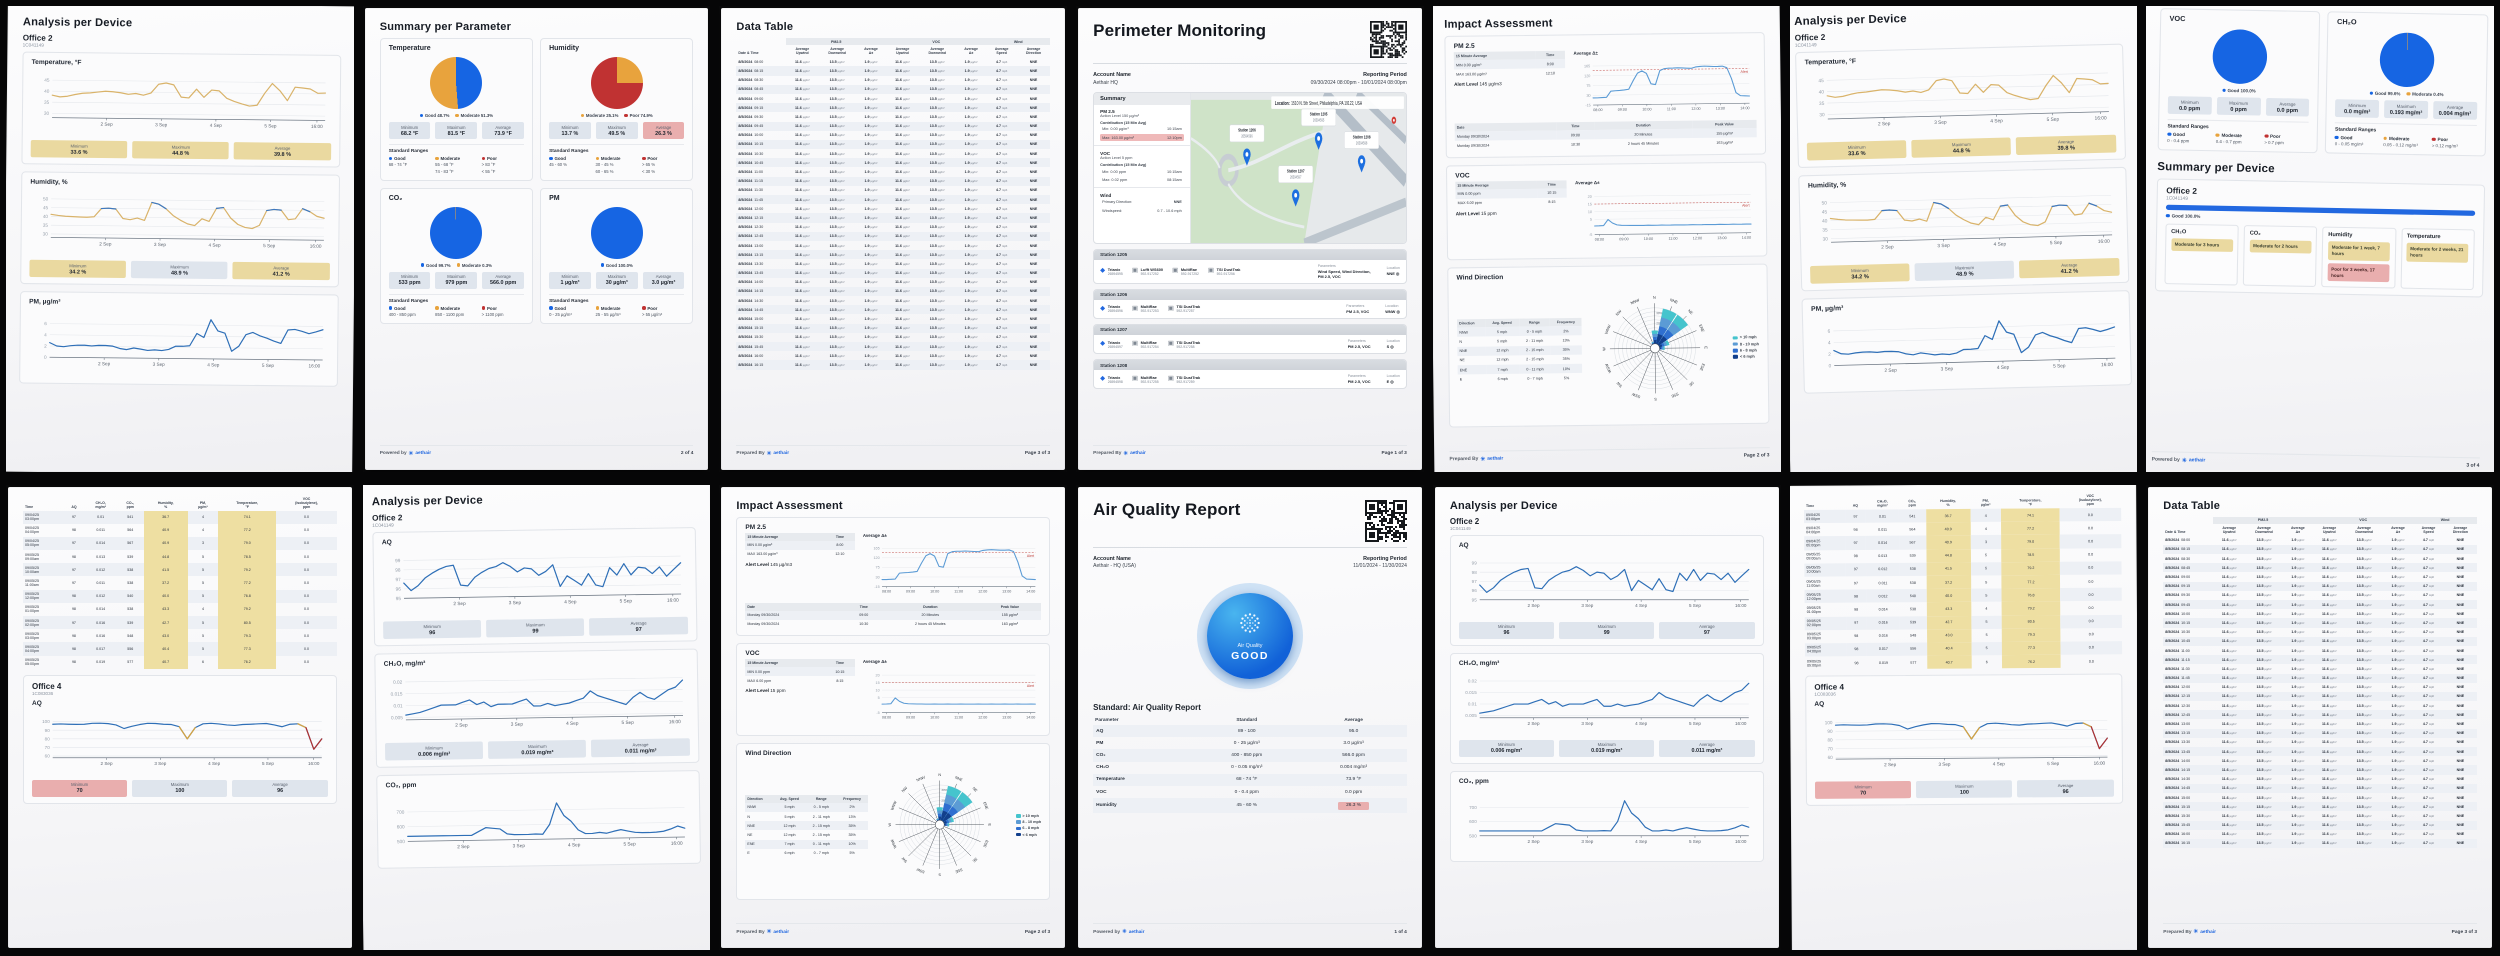  Describe the element at coordinates (893, 929) in the screenshot. I see `page-footer: Prepared By ✳ aethair Page 2 of 3` at that location.